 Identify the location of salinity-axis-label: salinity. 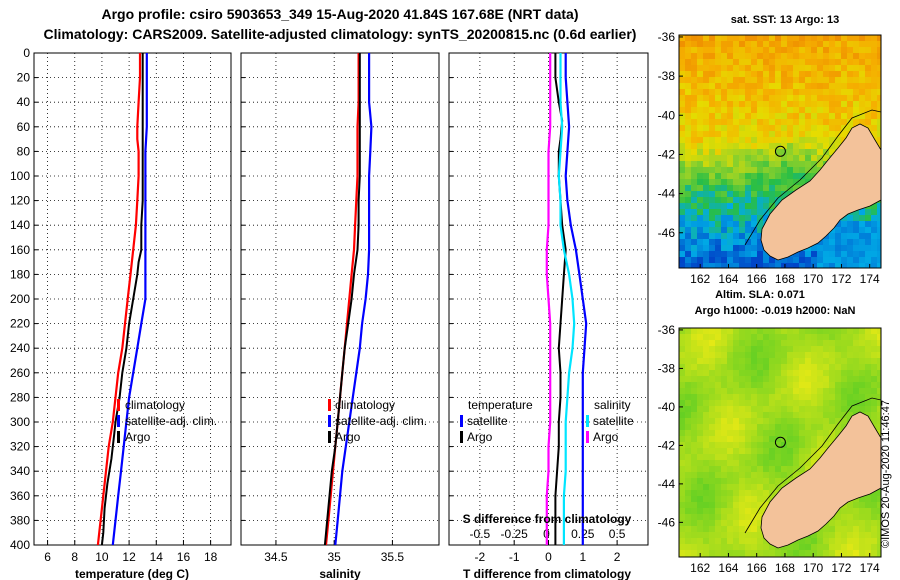
(340, 573).